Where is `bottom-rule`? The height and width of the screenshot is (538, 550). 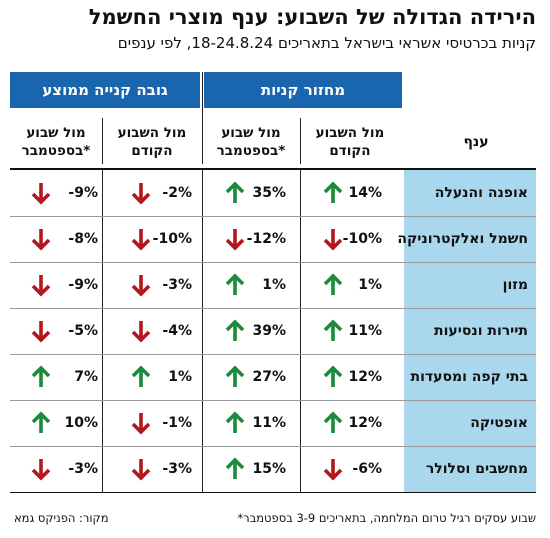
bottom-rule is located at coordinates (273, 492).